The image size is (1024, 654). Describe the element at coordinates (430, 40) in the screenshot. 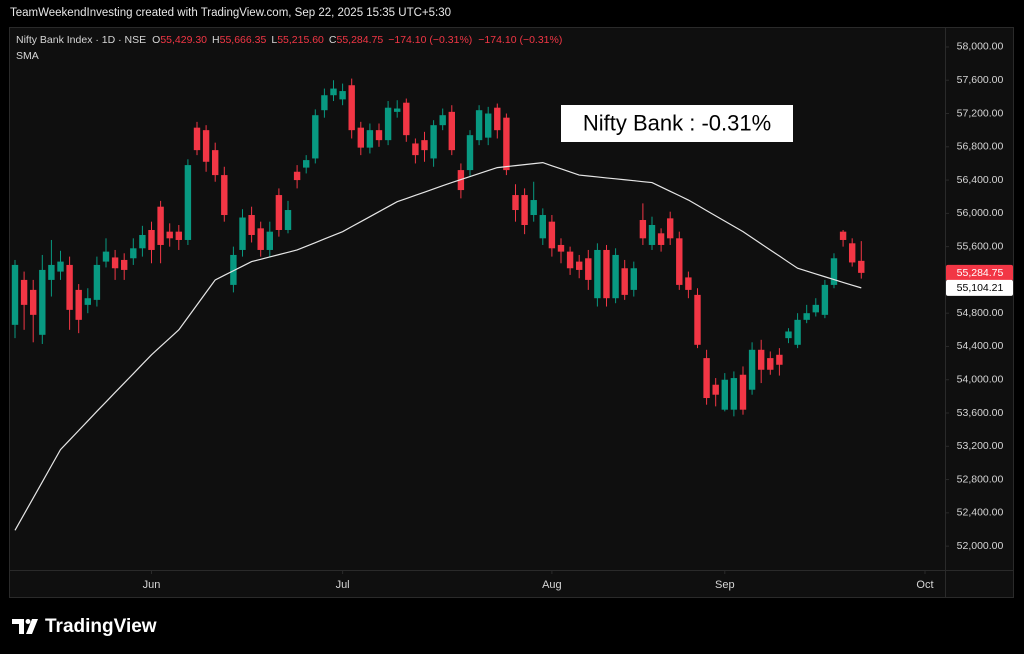

I see `legend-change: −174.10 (−0.31%)` at that location.